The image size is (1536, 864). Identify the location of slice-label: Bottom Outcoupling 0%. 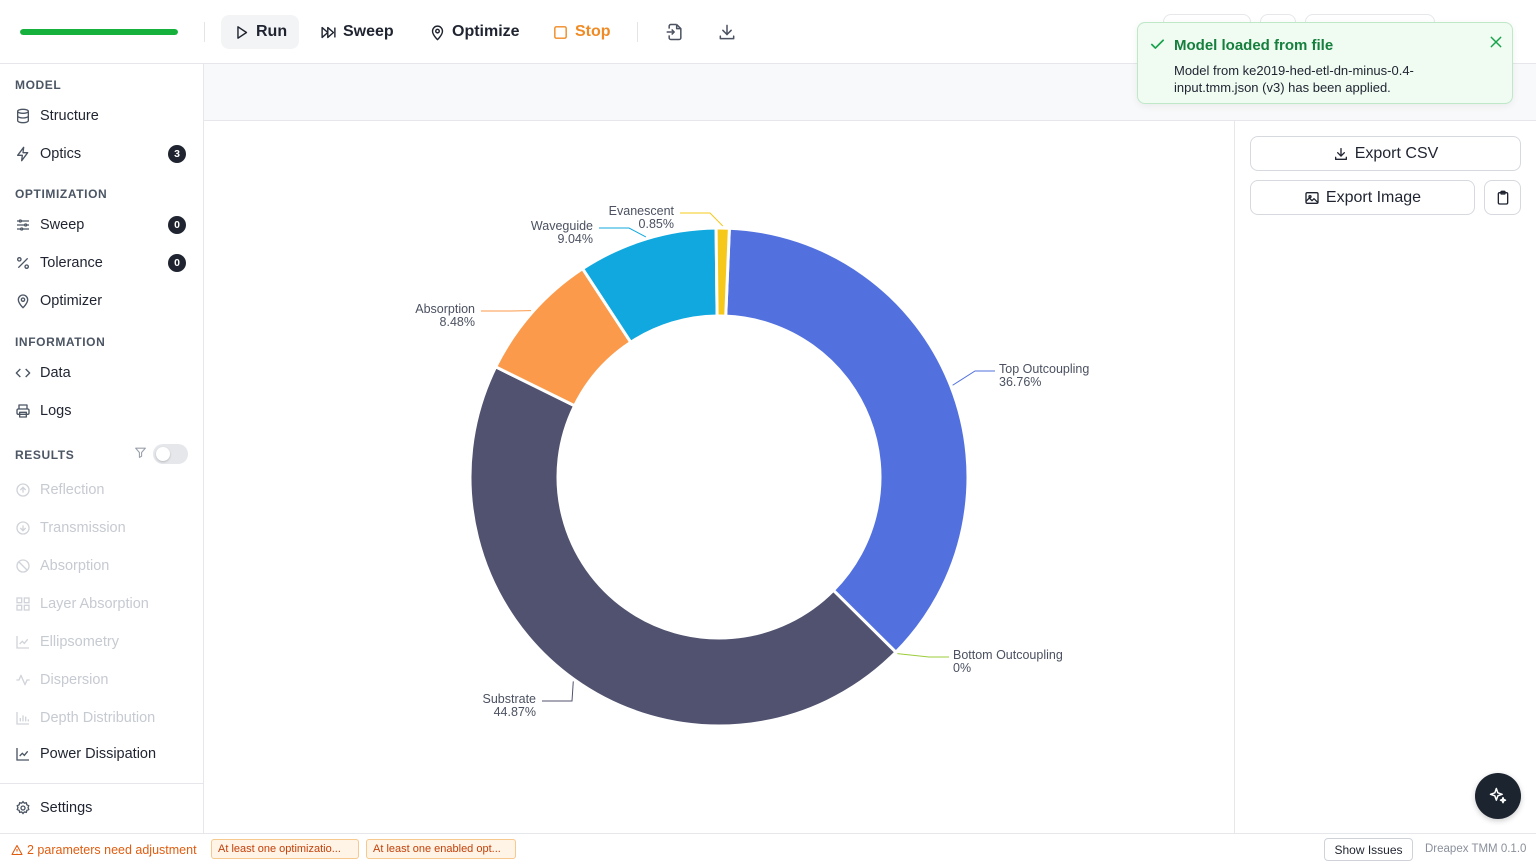
(1008, 662).